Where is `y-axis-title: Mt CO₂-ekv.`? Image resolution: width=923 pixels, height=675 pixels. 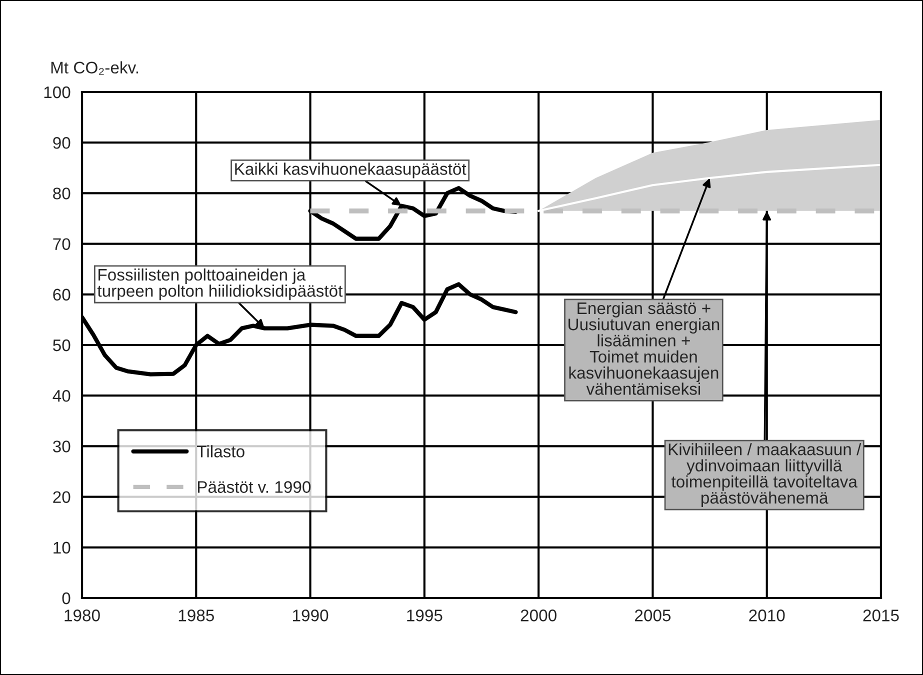 y-axis-title: Mt CO₂-ekv. is located at coordinates (94, 68).